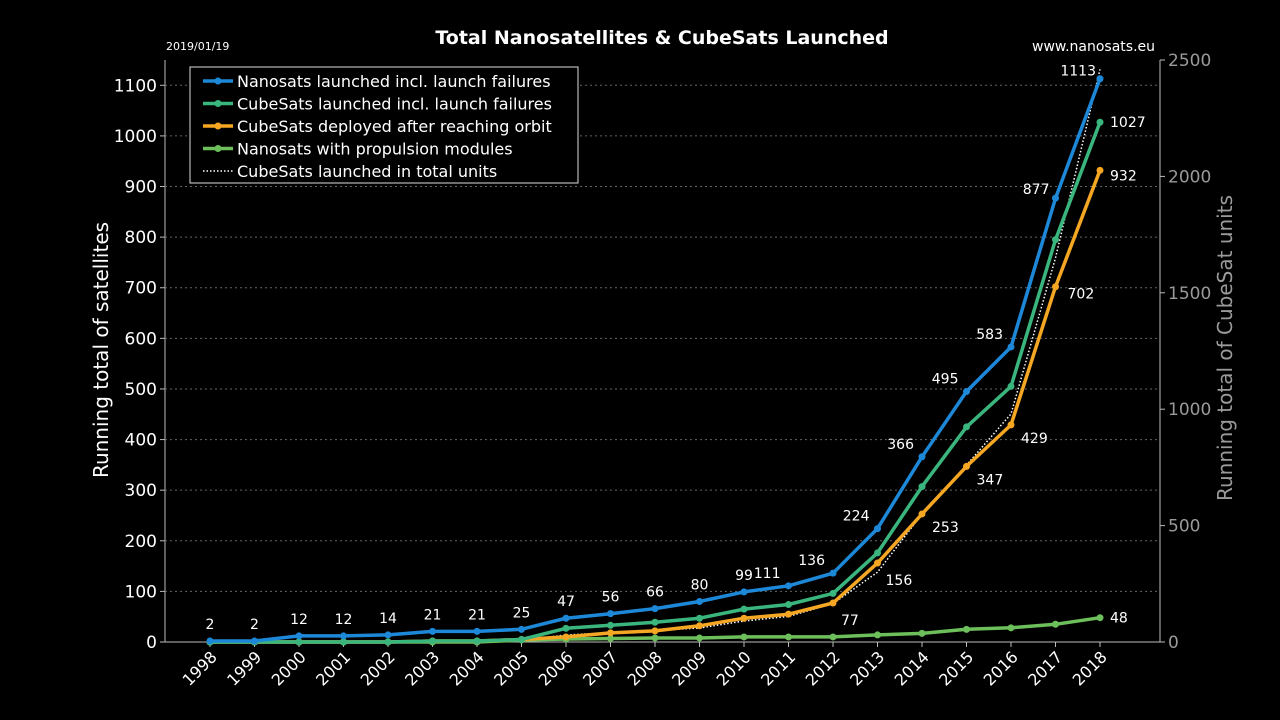  I want to click on y-axis-label: Running total of satellites, so click(101, 350).